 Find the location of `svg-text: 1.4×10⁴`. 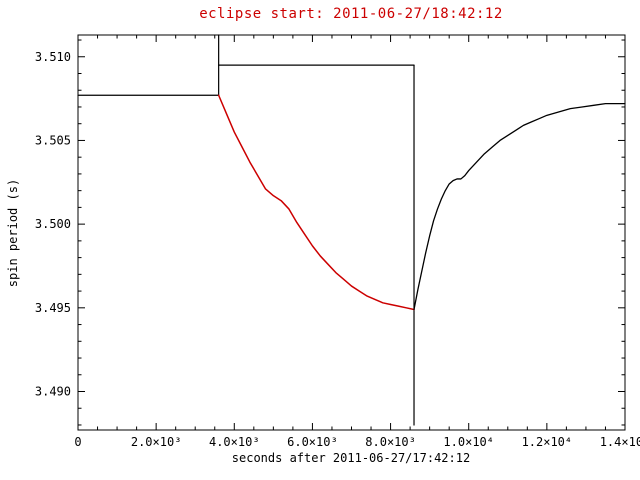

svg-text: 1.4×10⁴ is located at coordinates (620, 442).